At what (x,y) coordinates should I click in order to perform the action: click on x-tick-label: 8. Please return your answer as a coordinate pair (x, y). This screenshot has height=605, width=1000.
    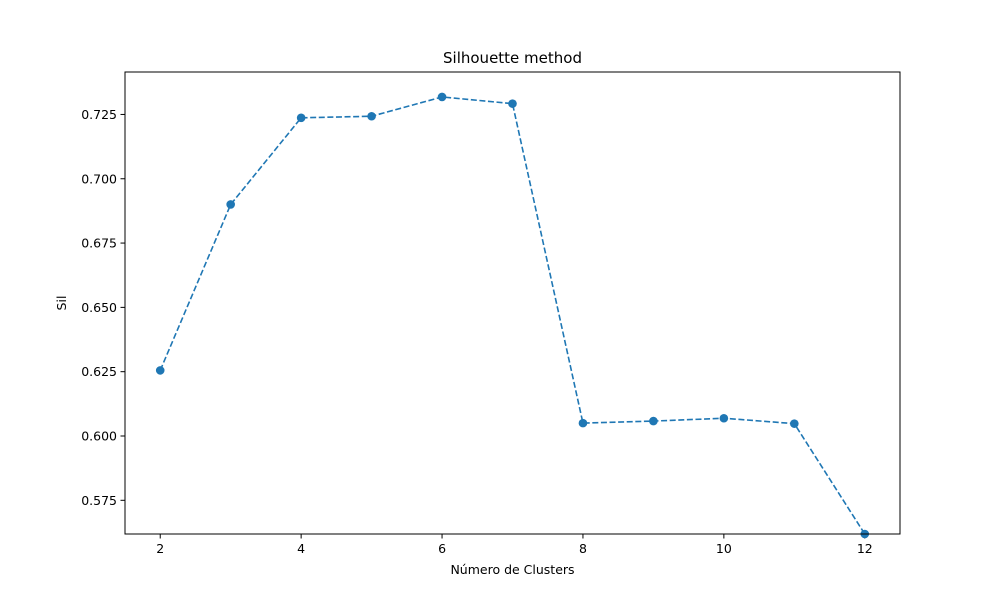
    Looking at the image, I should click on (583, 548).